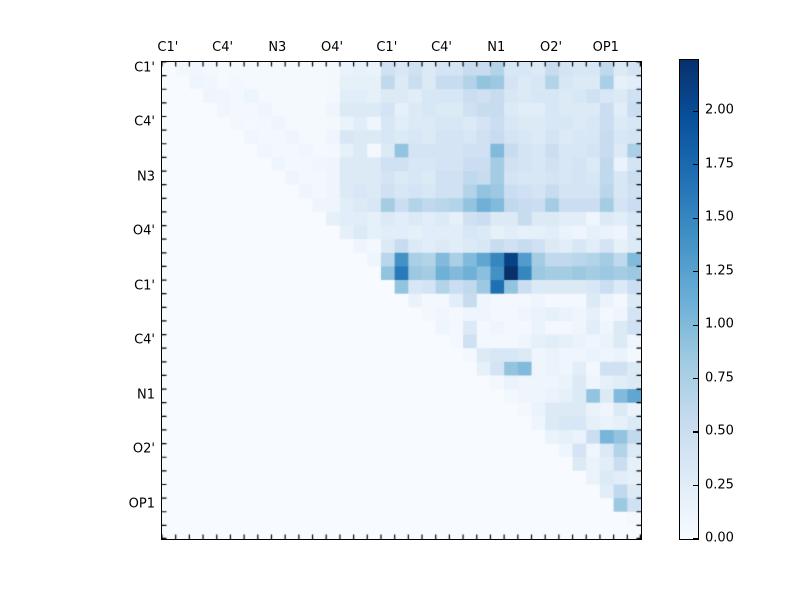 Image resolution: width=800 pixels, height=600 pixels. What do you see at coordinates (719, 324) in the screenshot?
I see `colorbar-tick-label: 1.00` at bounding box center [719, 324].